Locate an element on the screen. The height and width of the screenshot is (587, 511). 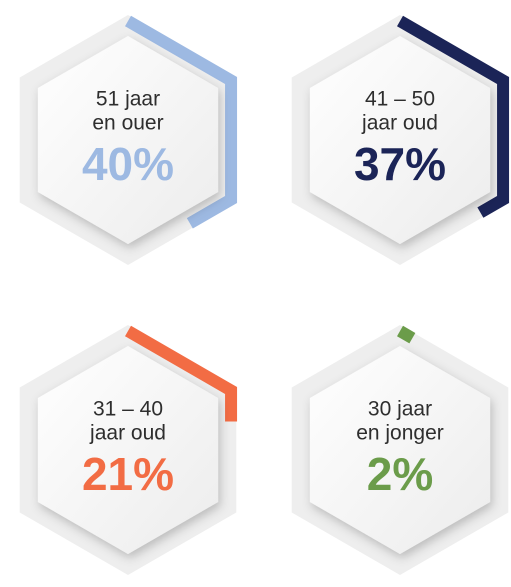
percent-label: 2% is located at coordinates (400, 474).